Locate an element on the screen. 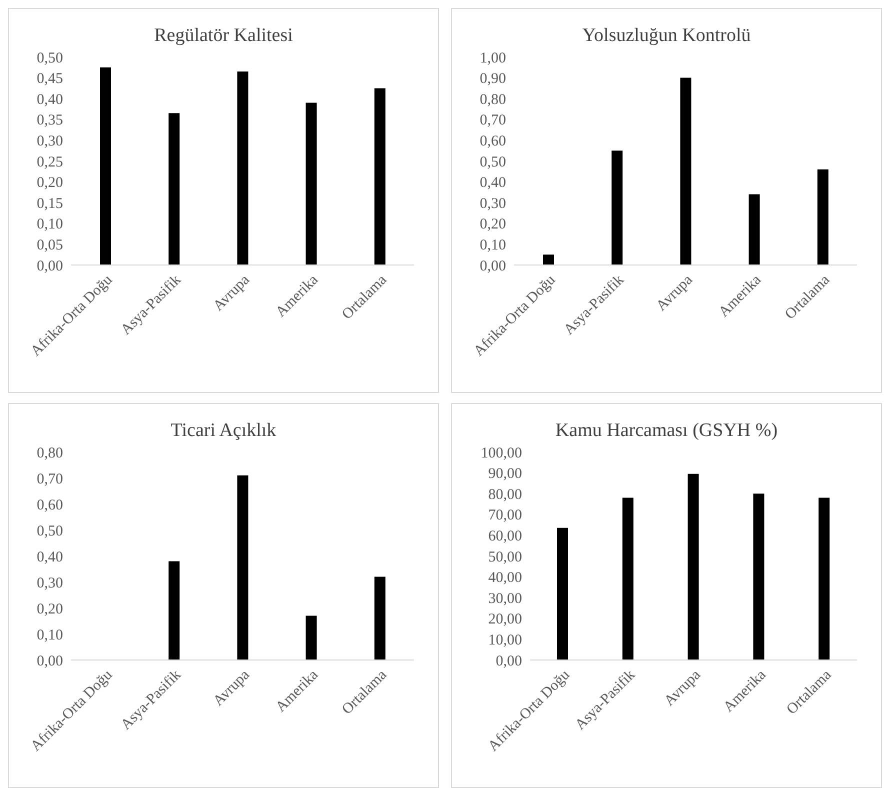 The image size is (885, 795). y-tick-label: 0,90 is located at coordinates (493, 79).